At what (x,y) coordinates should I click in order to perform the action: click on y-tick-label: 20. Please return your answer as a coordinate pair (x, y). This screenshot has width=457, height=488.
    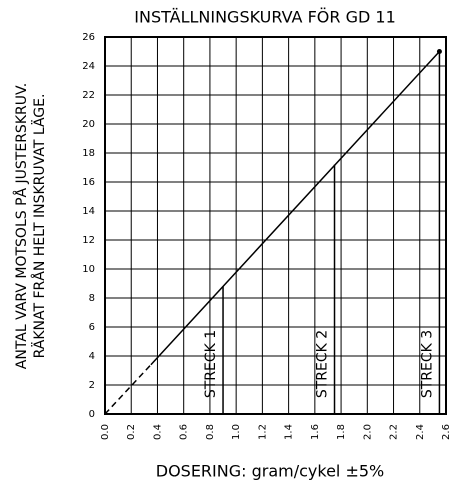
    Looking at the image, I should click on (88, 124).